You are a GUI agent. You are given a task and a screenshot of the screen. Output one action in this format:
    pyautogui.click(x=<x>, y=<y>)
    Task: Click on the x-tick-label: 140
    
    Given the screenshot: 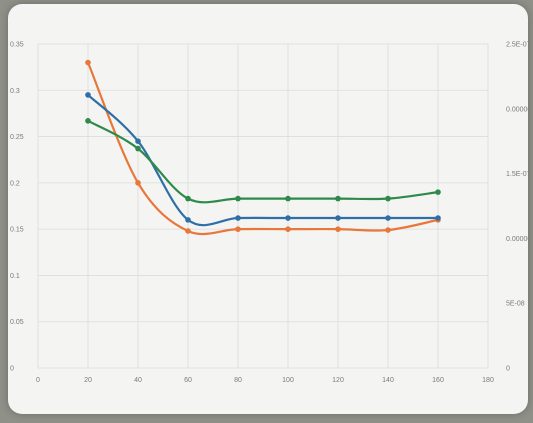 What is the action you would take?
    pyautogui.click(x=388, y=380)
    